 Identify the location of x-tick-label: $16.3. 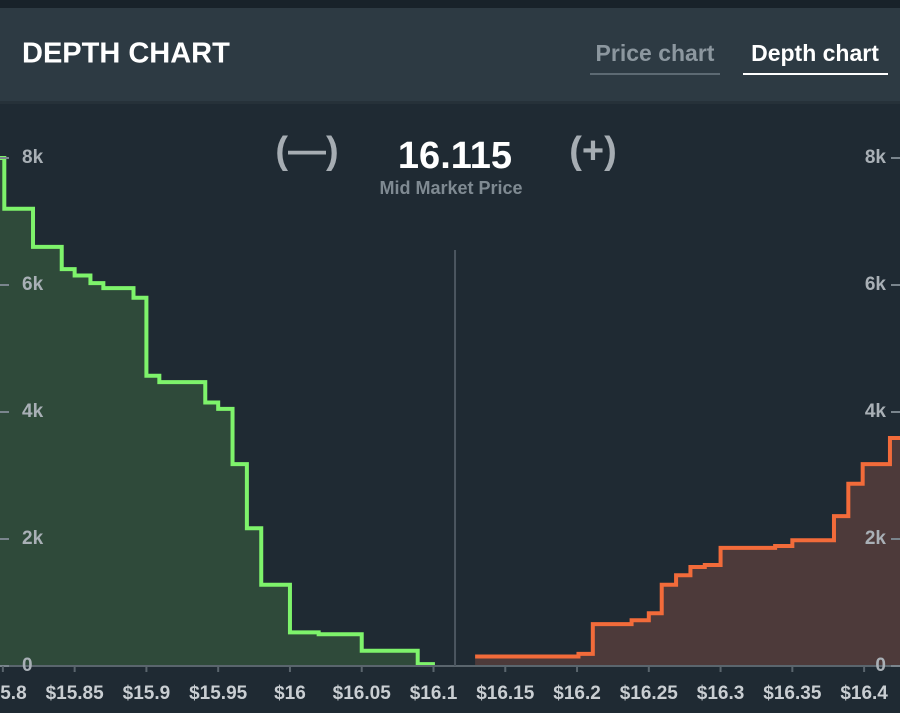
(721, 693).